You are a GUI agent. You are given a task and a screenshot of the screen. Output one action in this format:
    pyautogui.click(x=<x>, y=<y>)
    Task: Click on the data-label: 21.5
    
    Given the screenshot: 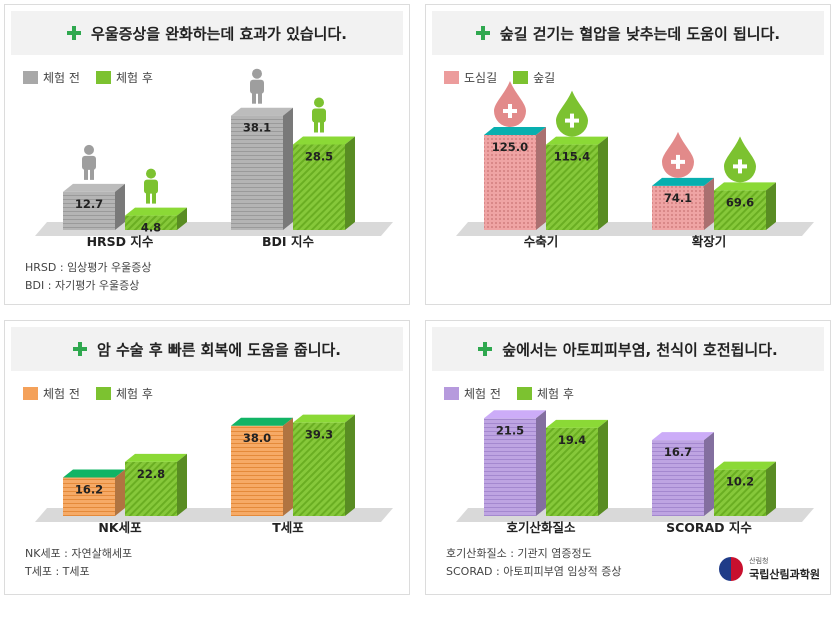 What is the action you would take?
    pyautogui.click(x=510, y=430)
    